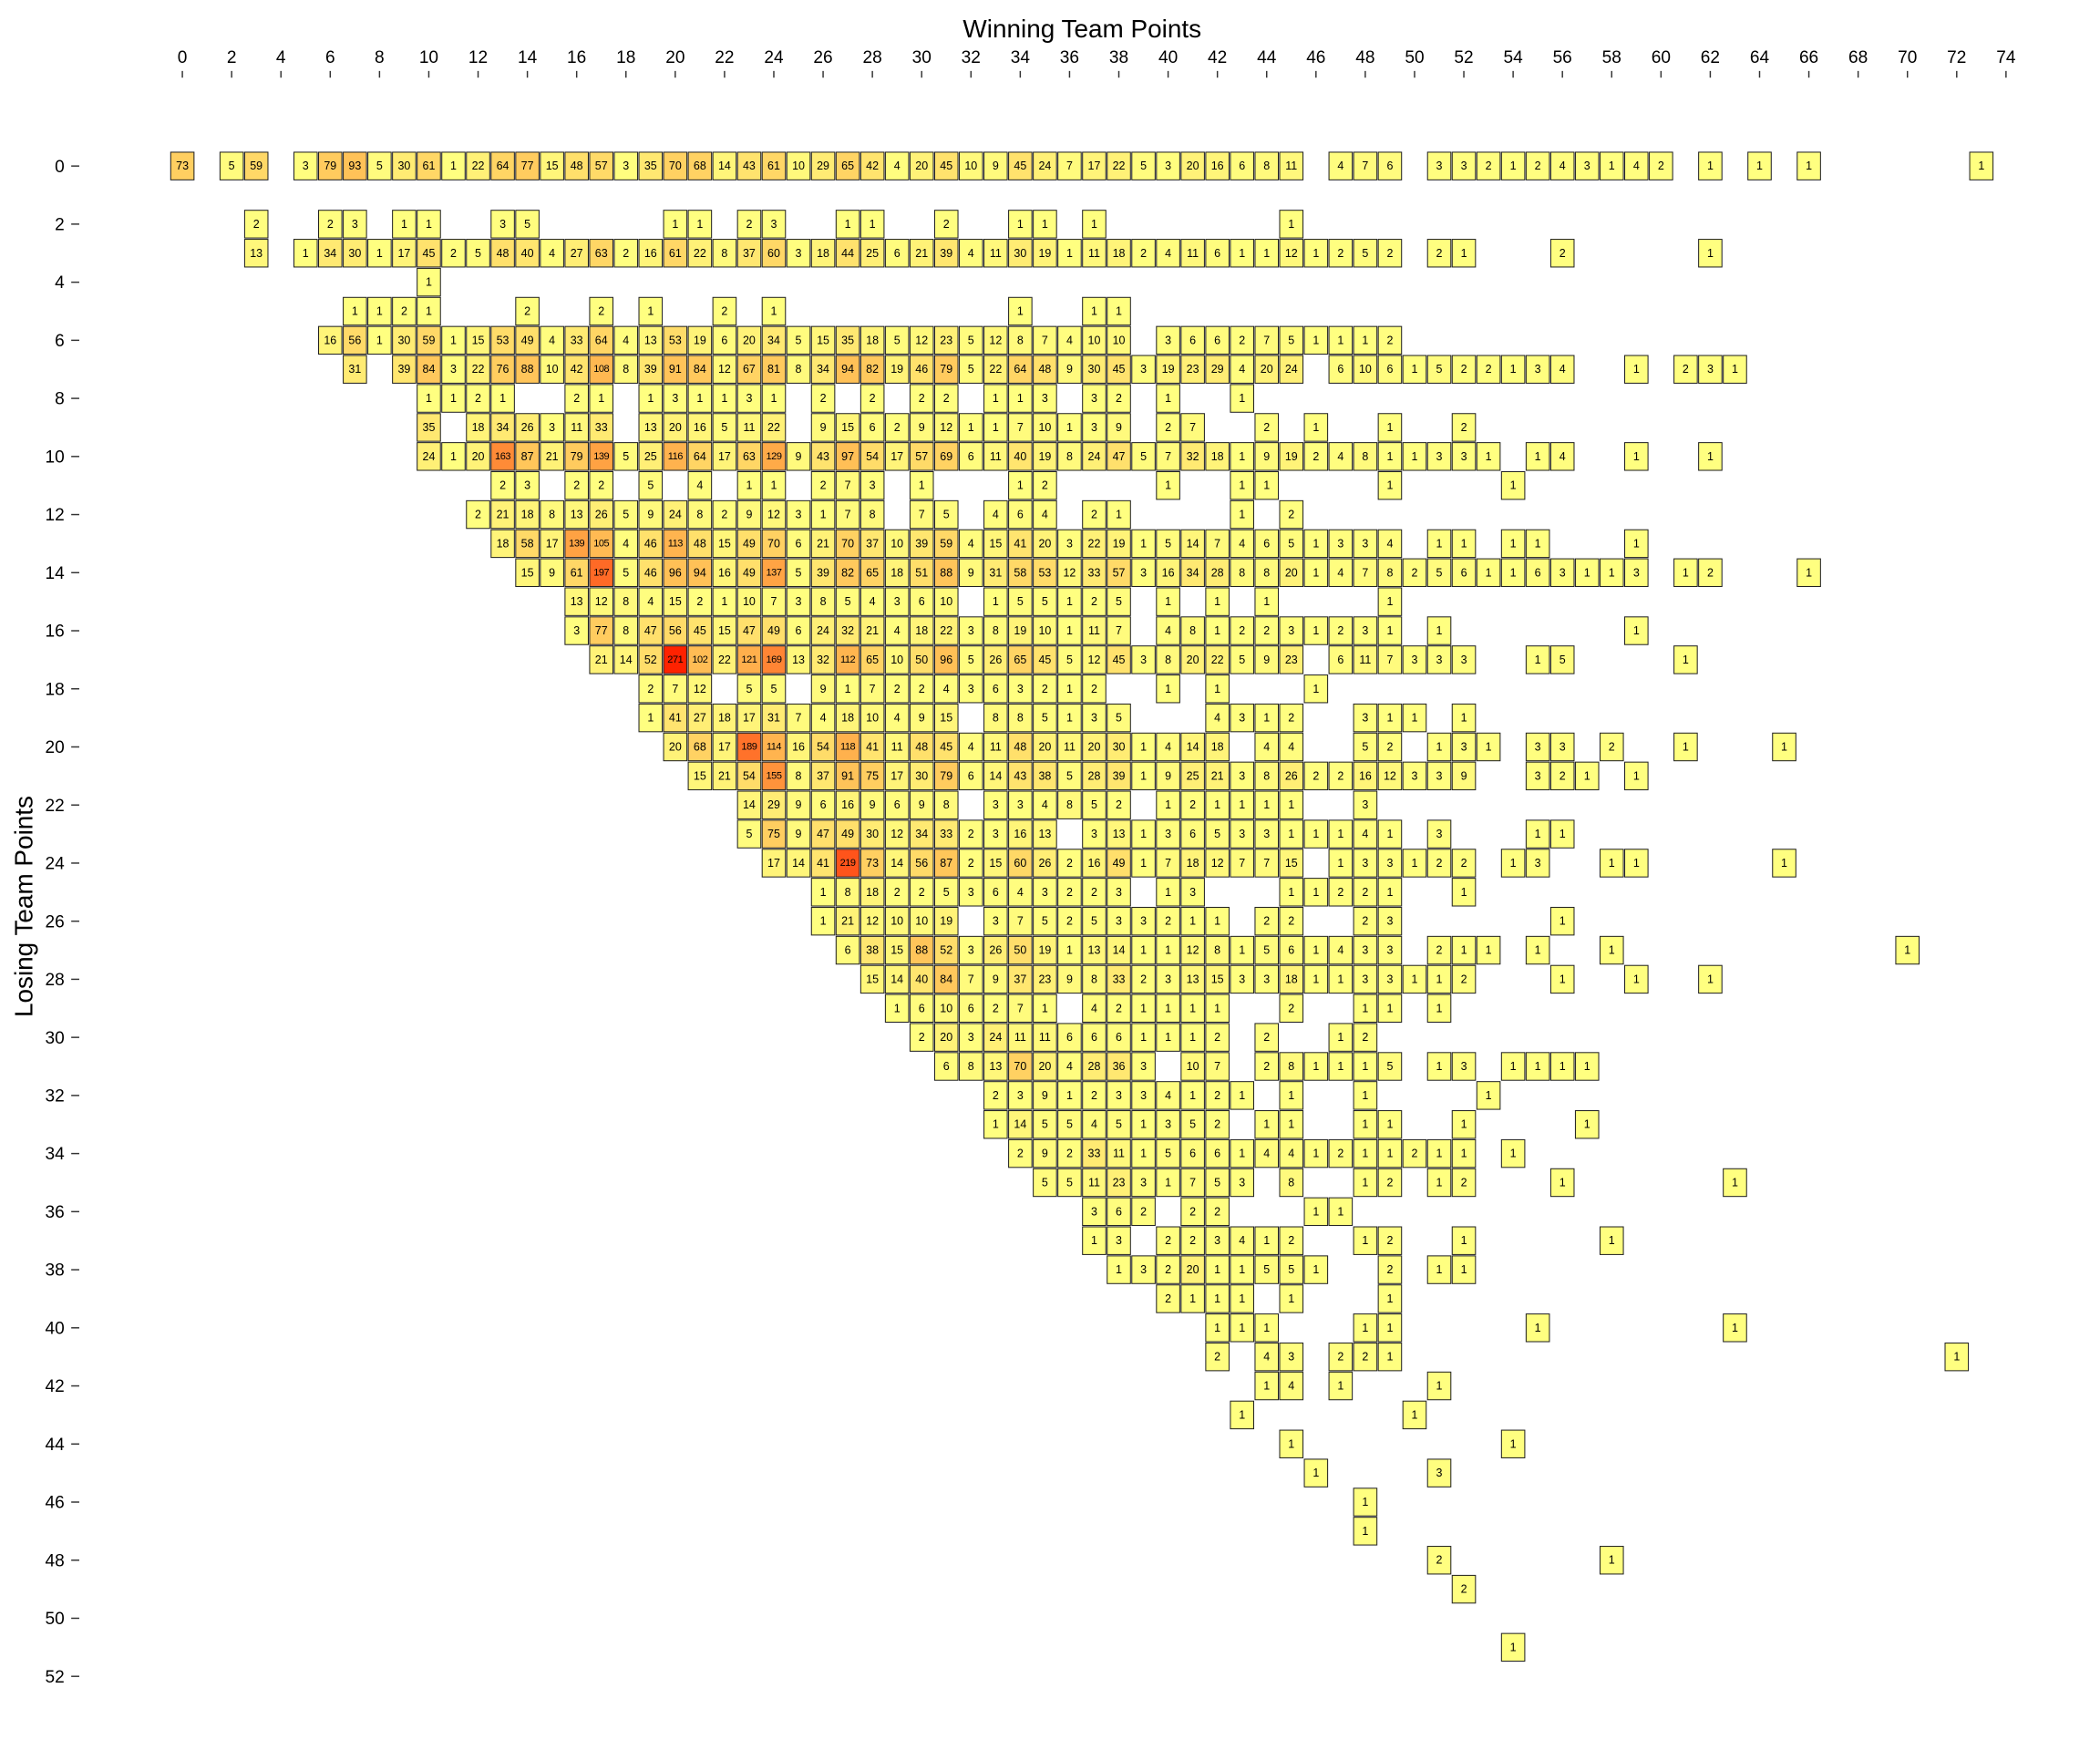 This screenshot has width=2100, height=1750. Describe the element at coordinates (355, 340) in the screenshot. I see `cell-label: 56` at that location.